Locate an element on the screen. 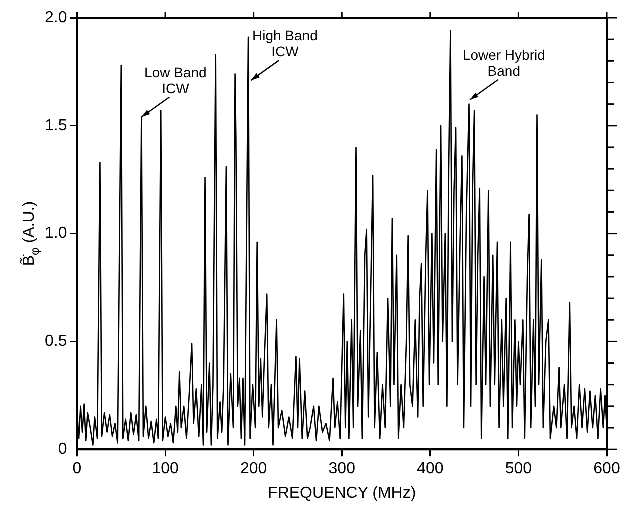  x-tick-label: 0 is located at coordinates (77, 469).